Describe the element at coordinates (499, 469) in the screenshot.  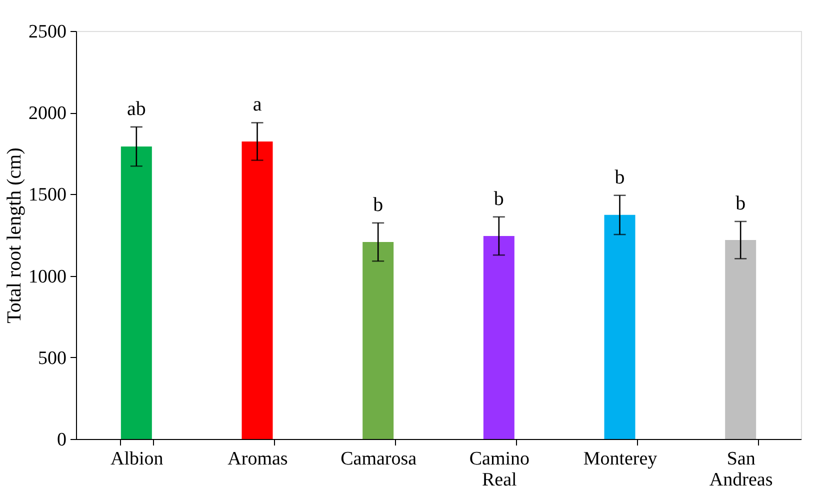
I see `x-tick-label: Camino Real` at that location.